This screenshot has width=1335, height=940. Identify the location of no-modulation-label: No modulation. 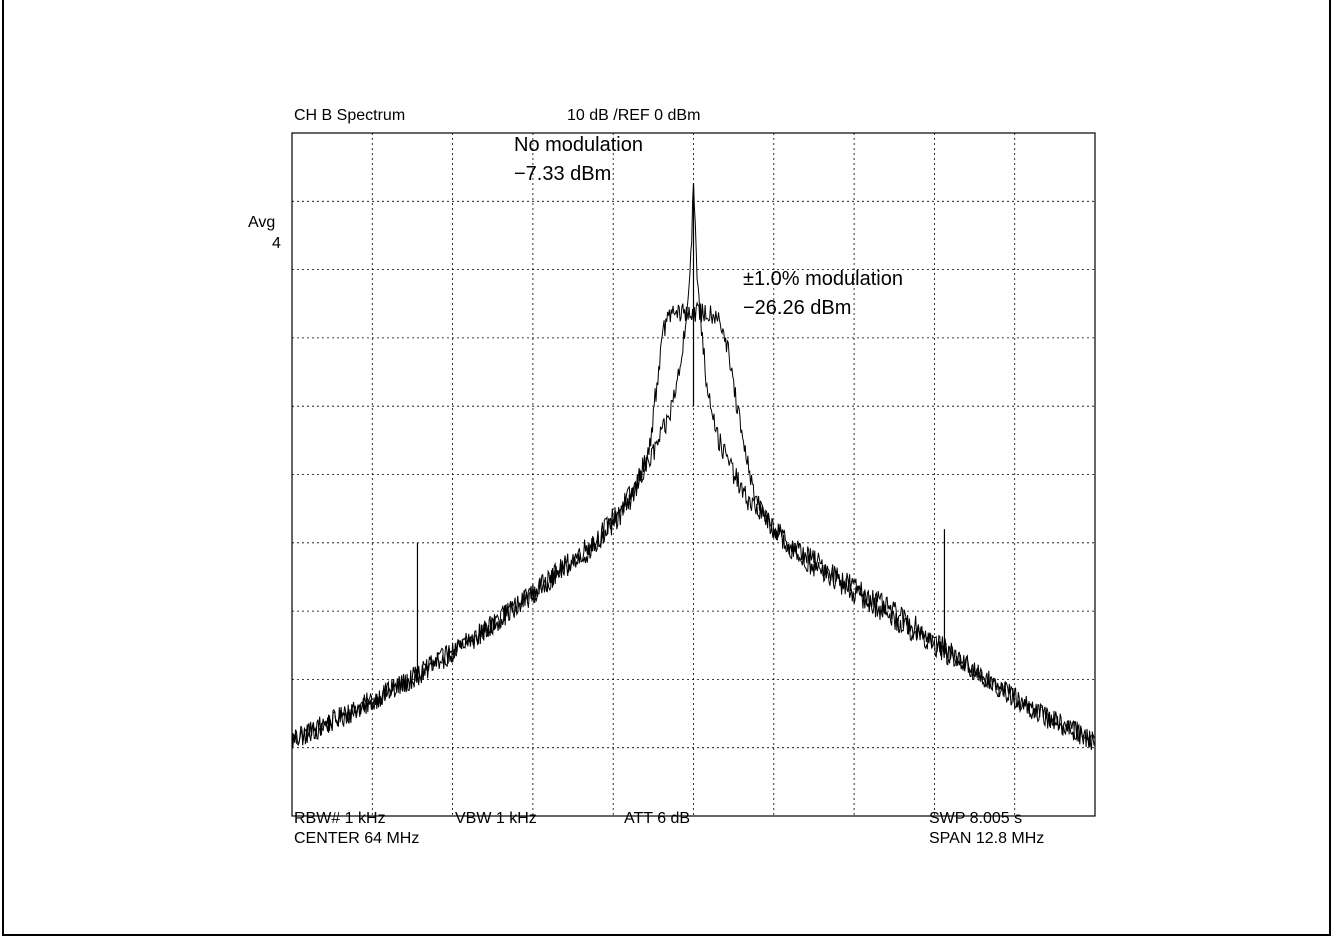
(578, 145).